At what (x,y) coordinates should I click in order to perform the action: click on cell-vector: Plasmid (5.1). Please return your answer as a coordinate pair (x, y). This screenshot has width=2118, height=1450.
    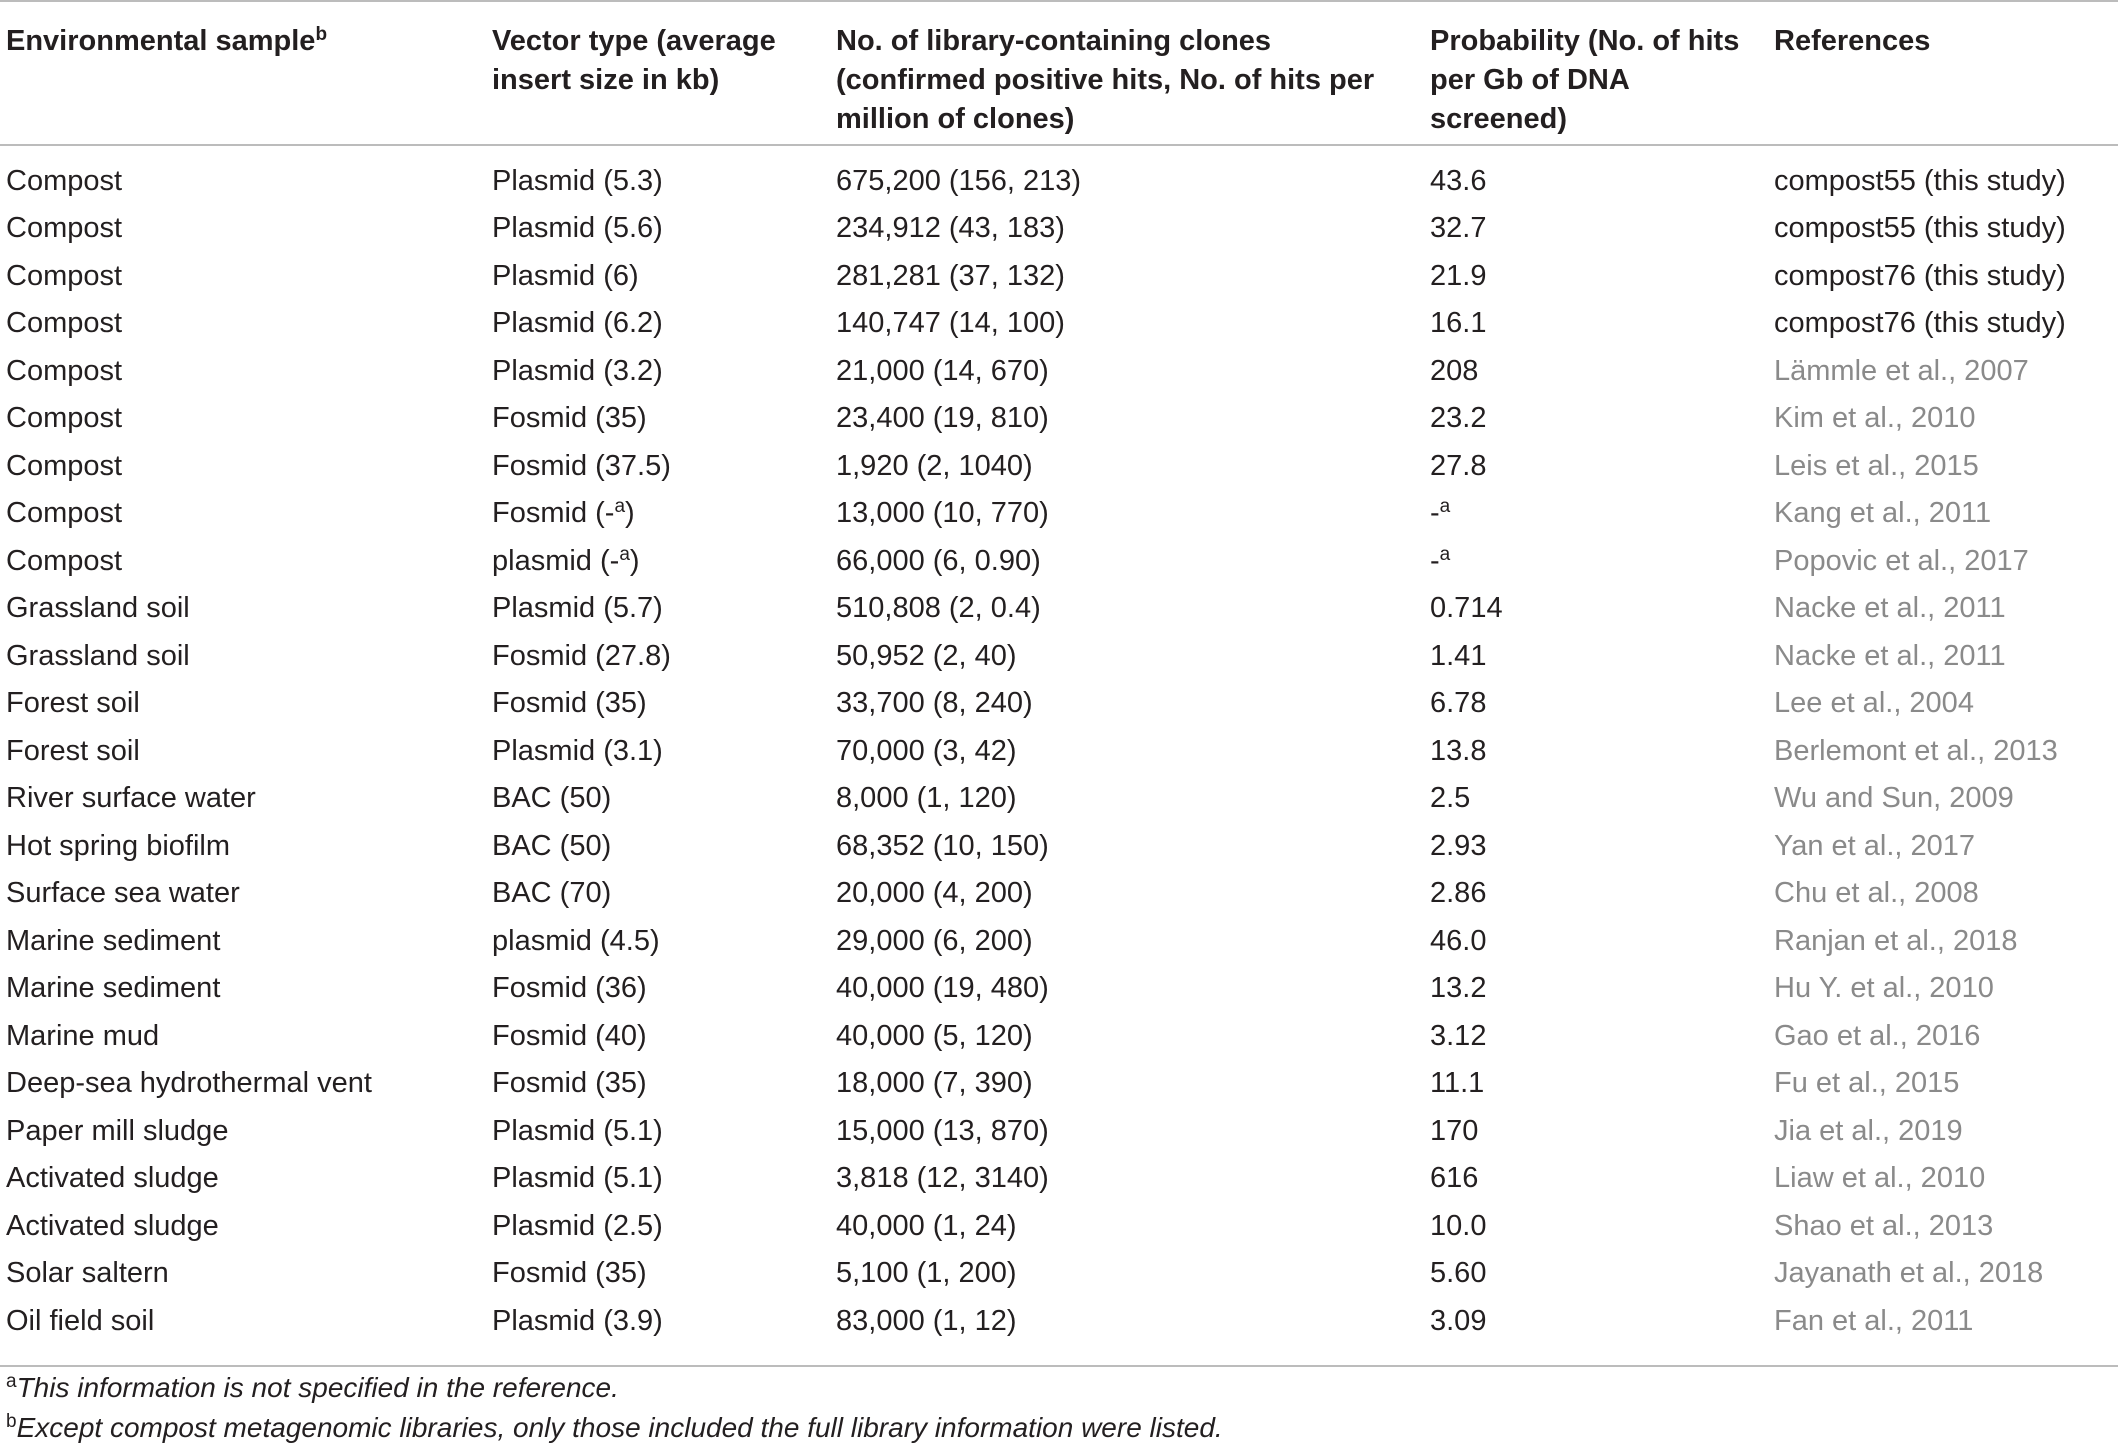
    Looking at the image, I should click on (577, 1130).